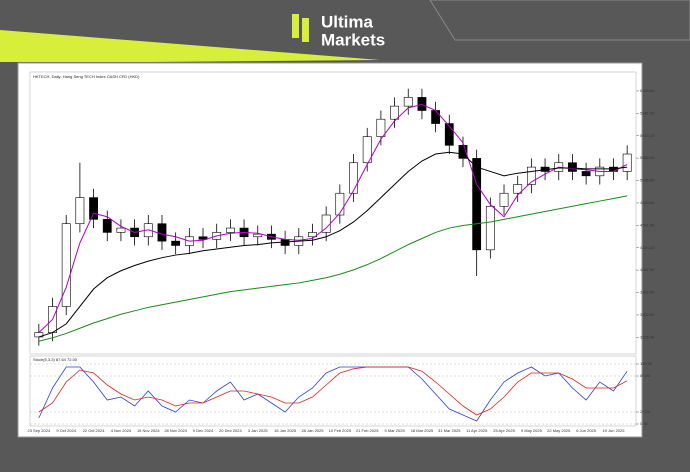 The width and height of the screenshot is (690, 472). I want to click on brand-name: Markets, so click(353, 39).